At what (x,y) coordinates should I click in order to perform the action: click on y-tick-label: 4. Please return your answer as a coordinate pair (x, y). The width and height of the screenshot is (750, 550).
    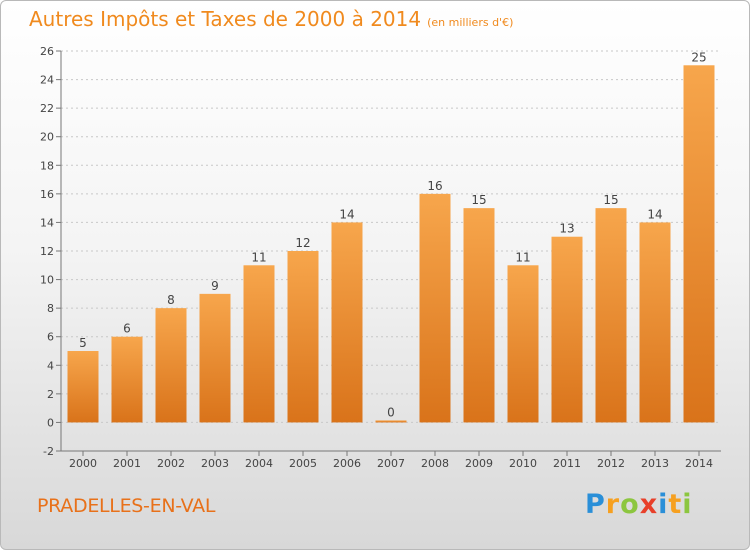
    Looking at the image, I should click on (50, 365).